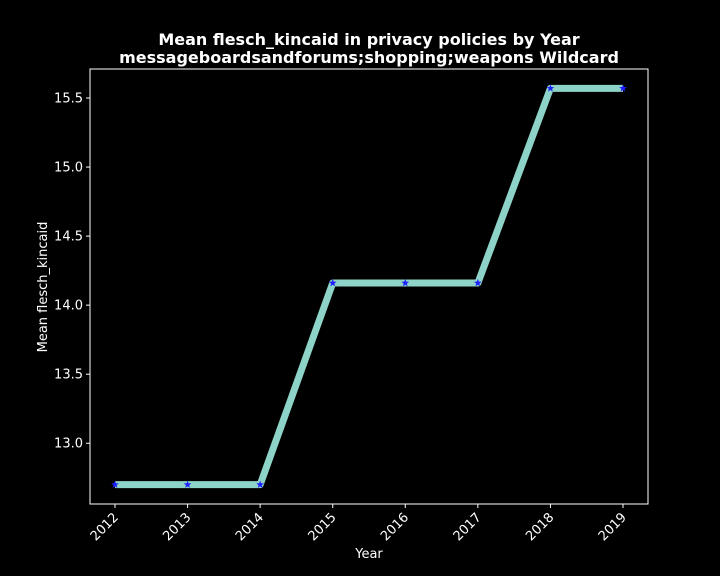 This screenshot has width=720, height=576. Describe the element at coordinates (68, 237) in the screenshot. I see `y-tick-label: 14.5` at that location.